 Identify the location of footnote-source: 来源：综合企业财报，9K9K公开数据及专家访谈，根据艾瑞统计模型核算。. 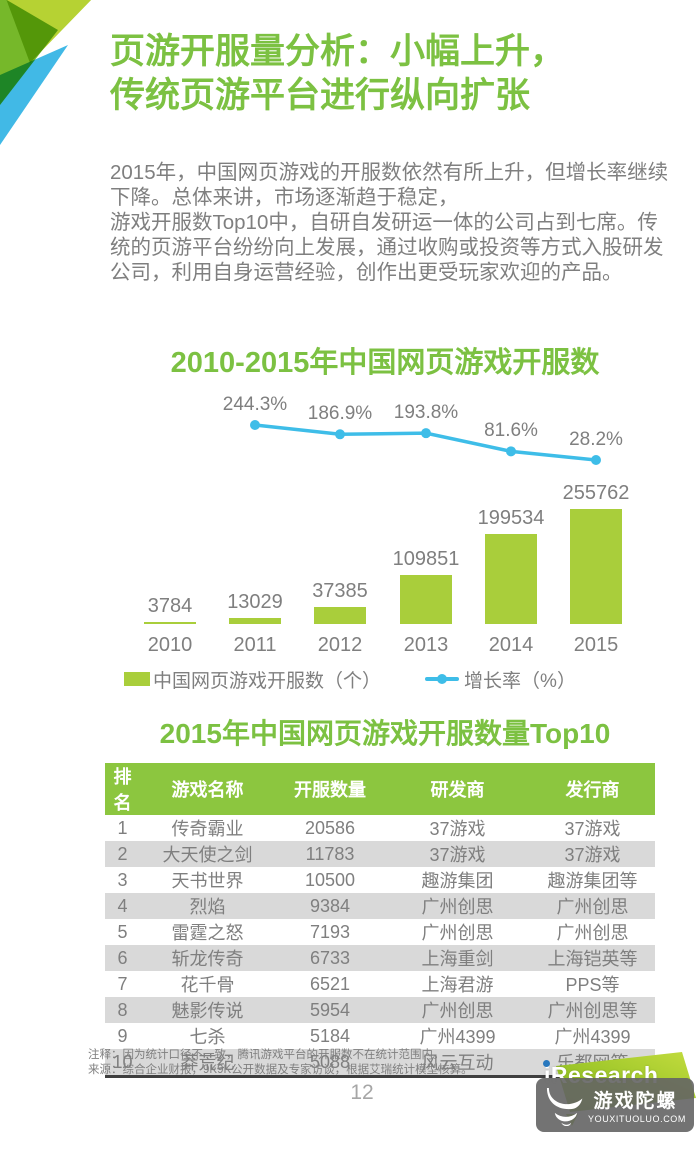
(280, 1070).